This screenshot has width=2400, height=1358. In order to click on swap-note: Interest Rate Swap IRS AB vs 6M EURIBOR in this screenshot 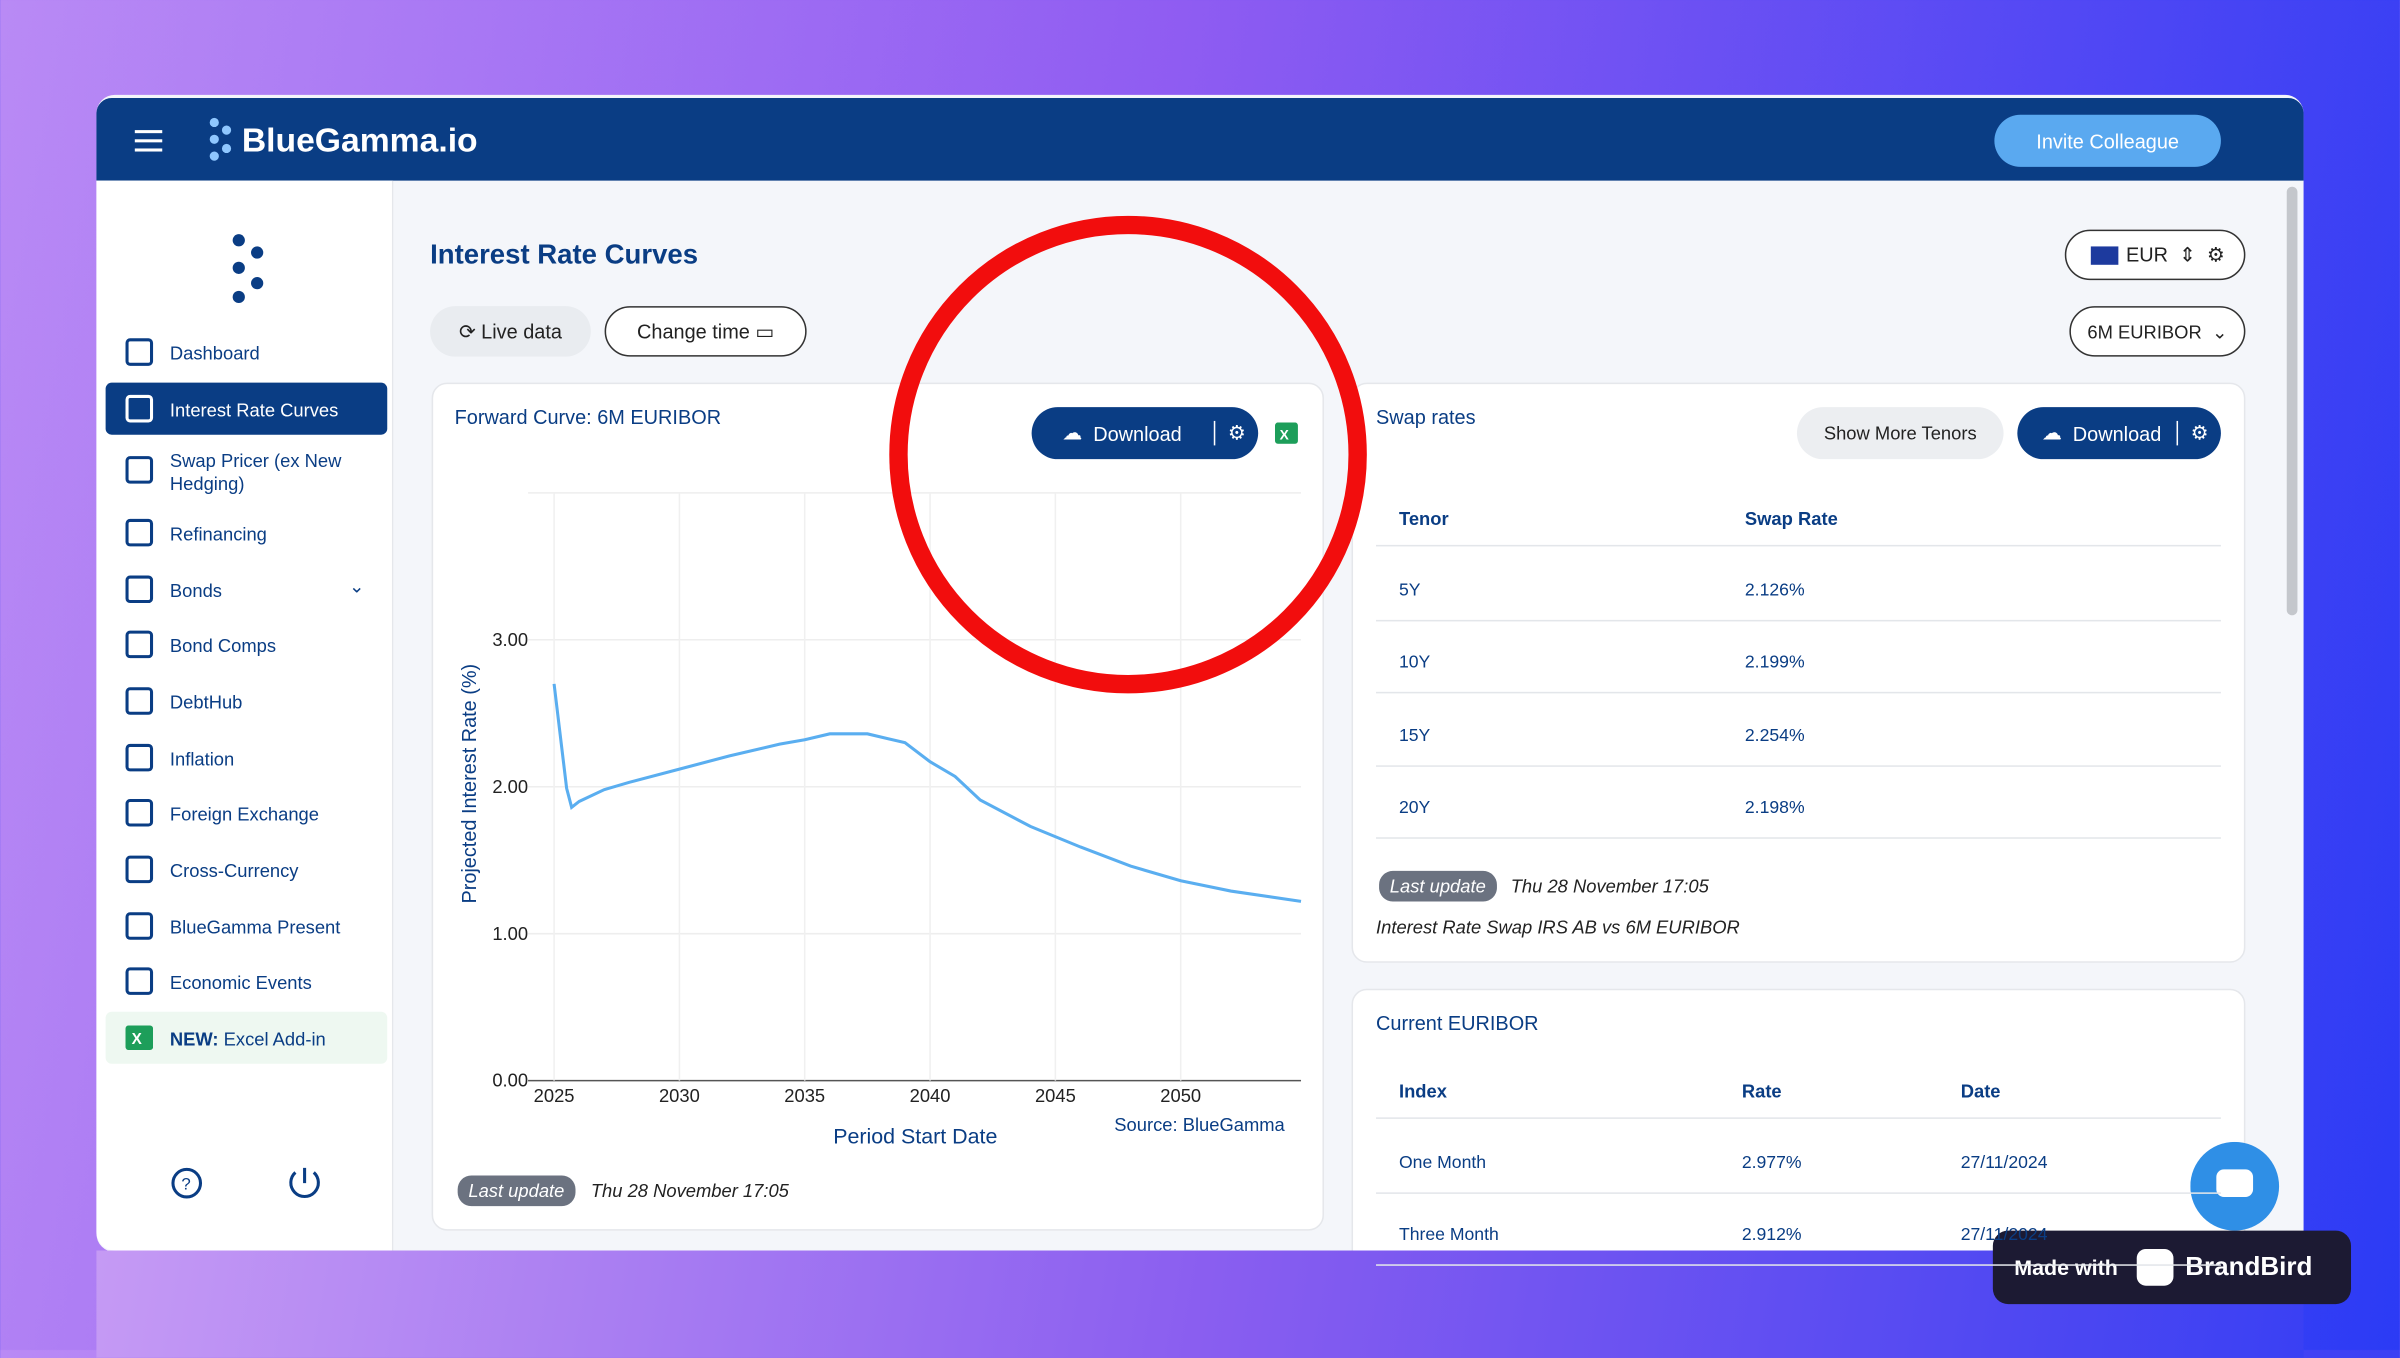, I will do `click(1558, 927)`.